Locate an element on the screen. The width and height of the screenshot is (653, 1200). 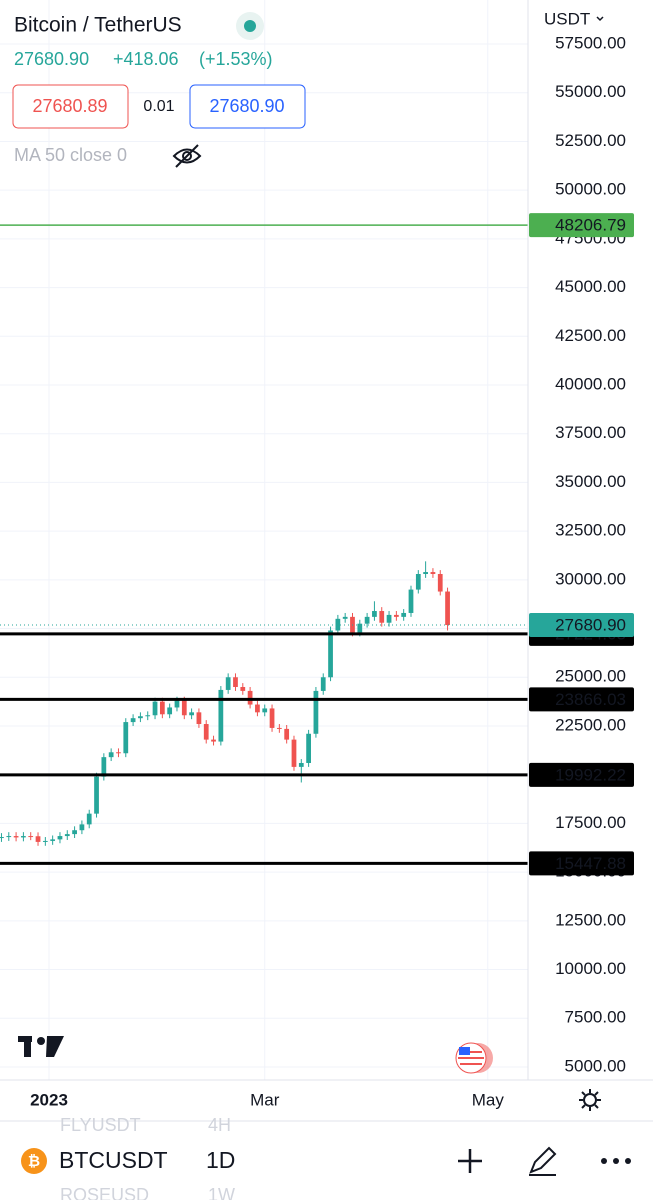
y-tick-label: 25000.00 is located at coordinates (590, 676).